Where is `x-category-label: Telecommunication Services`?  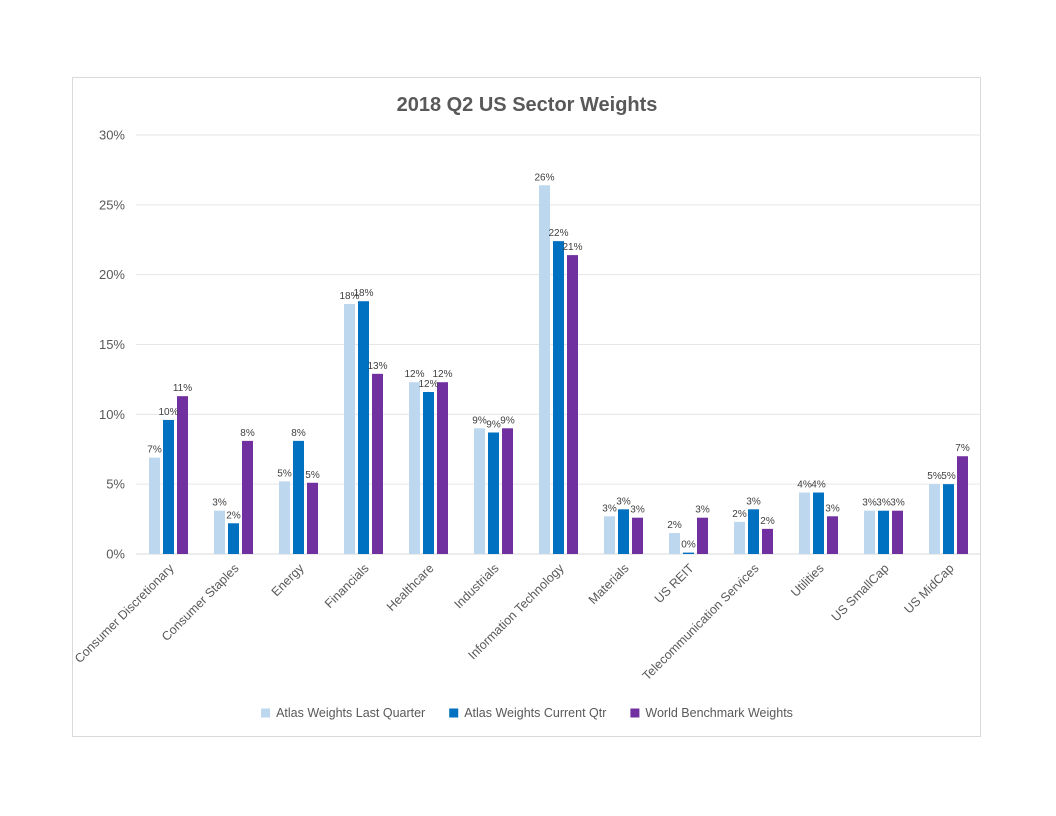
x-category-label: Telecommunication Services is located at coordinates (701, 622).